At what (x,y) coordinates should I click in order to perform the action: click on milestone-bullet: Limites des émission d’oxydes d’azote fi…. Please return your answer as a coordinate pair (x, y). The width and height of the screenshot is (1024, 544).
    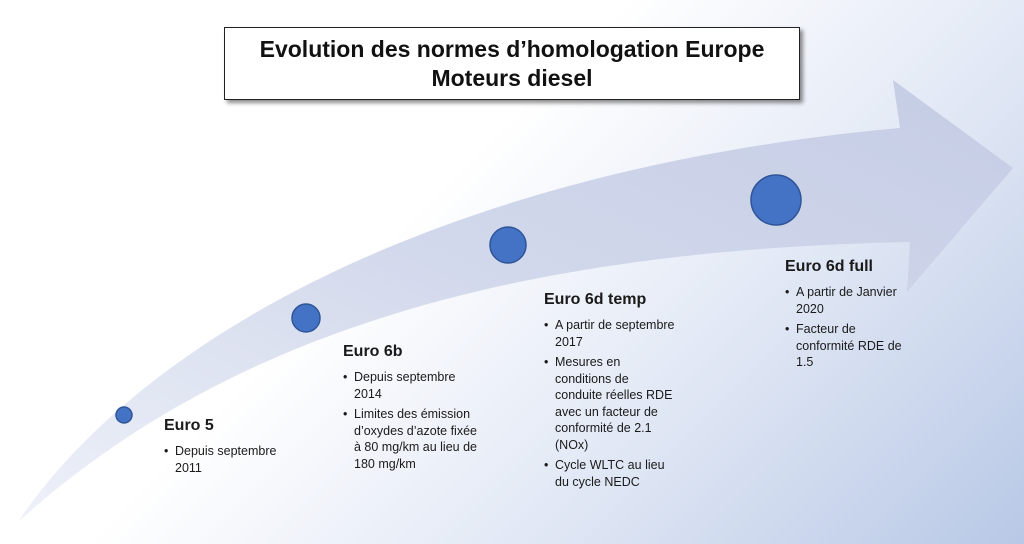
    Looking at the image, I should click on (413, 439).